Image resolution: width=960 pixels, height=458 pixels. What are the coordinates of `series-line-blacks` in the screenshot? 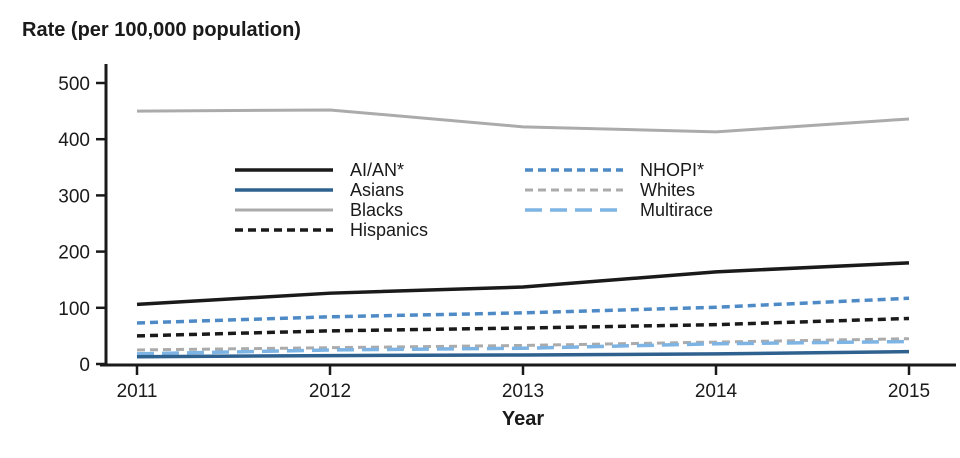 It's located at (523, 121).